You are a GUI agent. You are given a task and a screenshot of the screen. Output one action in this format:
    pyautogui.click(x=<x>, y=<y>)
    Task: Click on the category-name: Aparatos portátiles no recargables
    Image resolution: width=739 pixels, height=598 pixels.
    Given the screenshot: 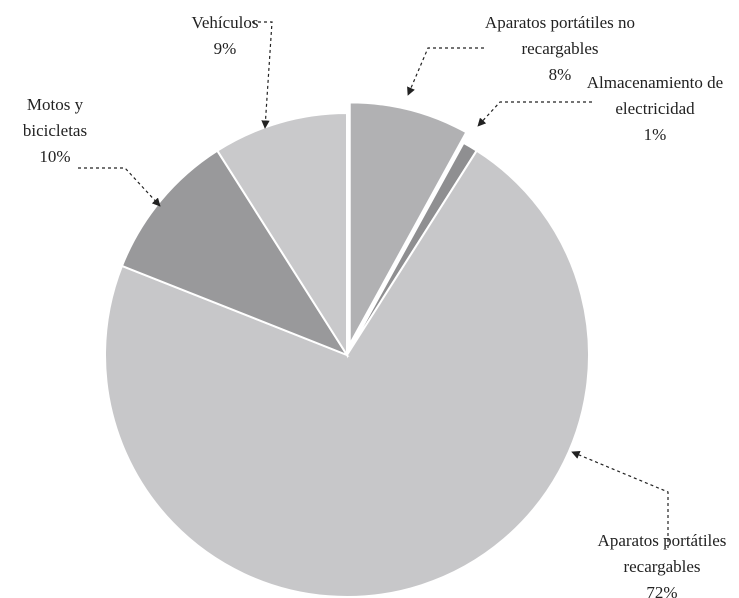 What is the action you would take?
    pyautogui.click(x=560, y=35)
    